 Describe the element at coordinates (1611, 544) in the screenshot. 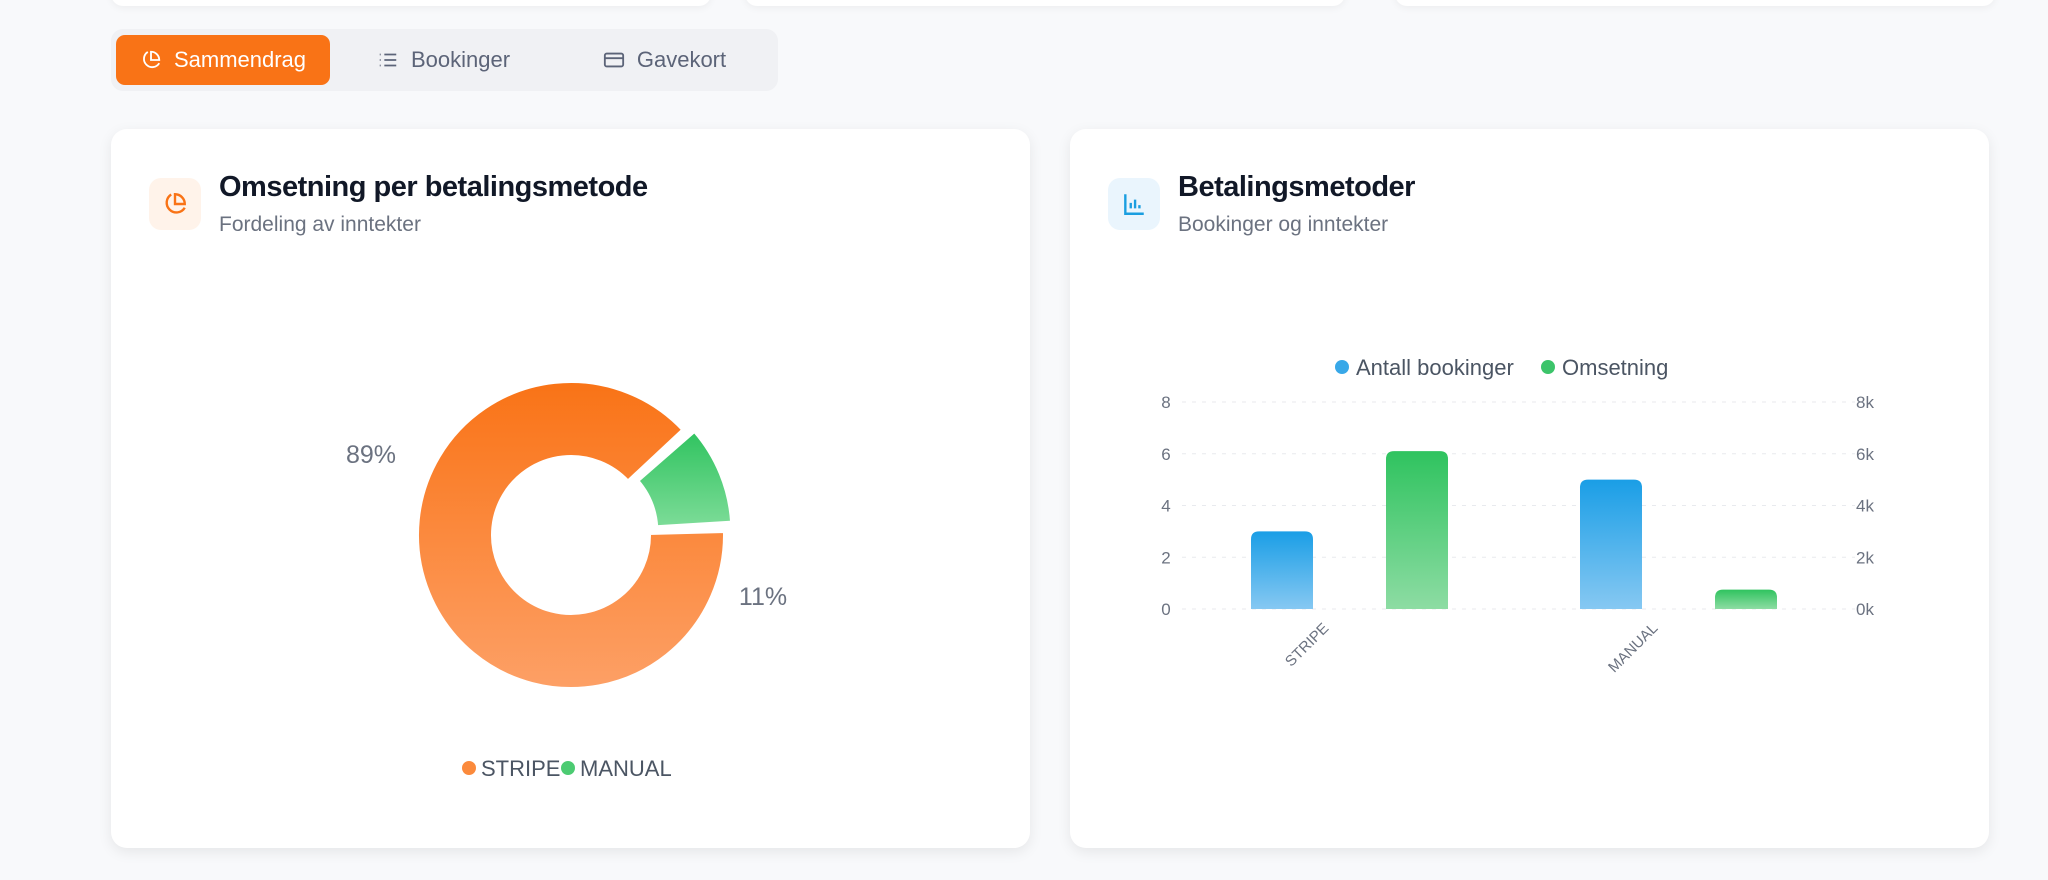

I see `bar-manual-bookings` at that location.